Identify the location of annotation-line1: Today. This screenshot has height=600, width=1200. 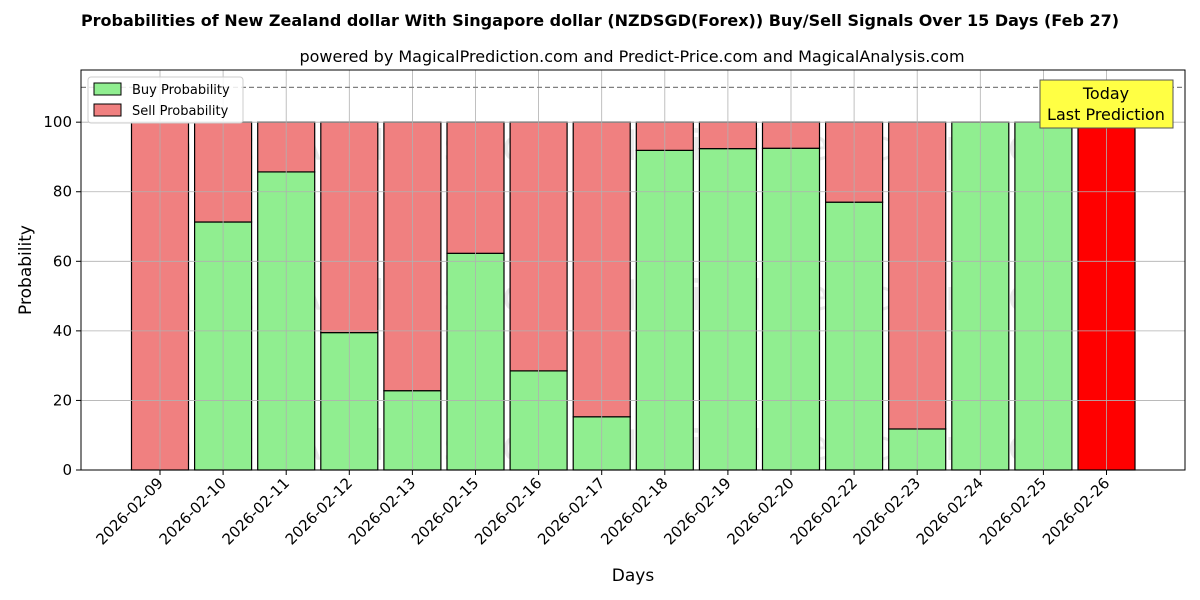
(1105, 93).